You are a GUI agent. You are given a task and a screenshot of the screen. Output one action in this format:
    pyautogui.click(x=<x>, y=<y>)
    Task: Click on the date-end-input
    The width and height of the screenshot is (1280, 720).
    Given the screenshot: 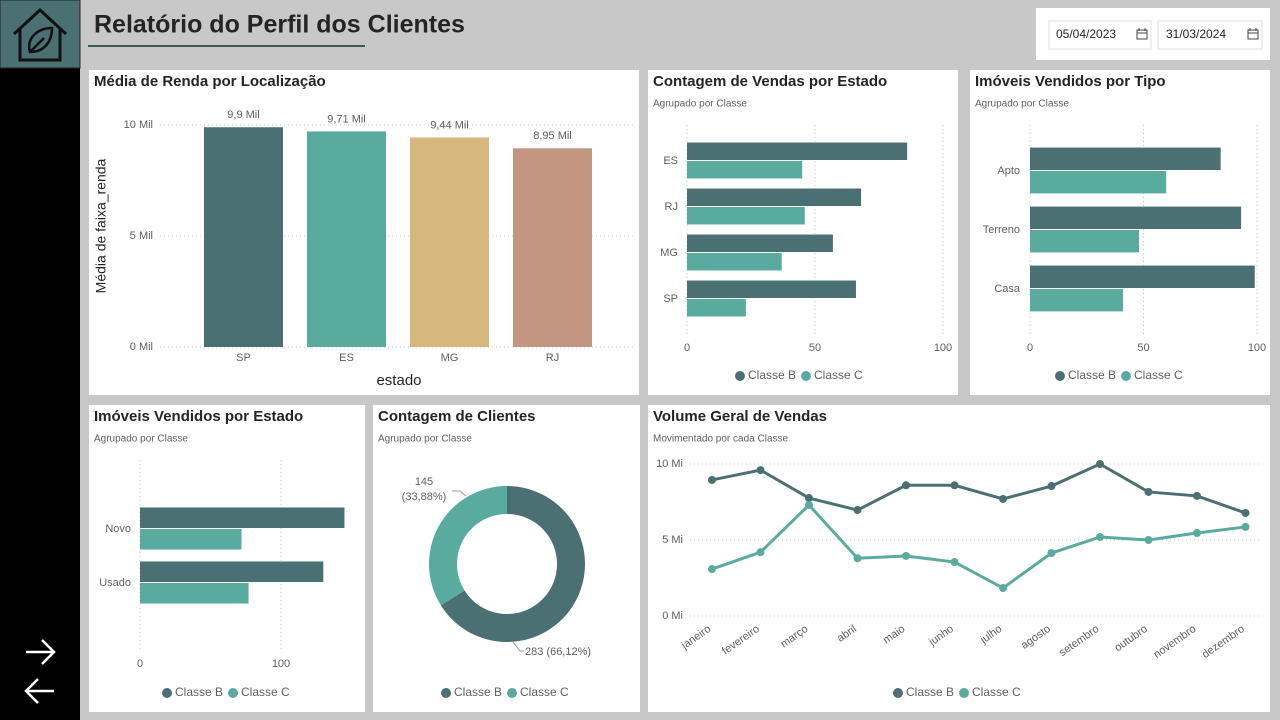 What is the action you would take?
    pyautogui.click(x=1210, y=35)
    